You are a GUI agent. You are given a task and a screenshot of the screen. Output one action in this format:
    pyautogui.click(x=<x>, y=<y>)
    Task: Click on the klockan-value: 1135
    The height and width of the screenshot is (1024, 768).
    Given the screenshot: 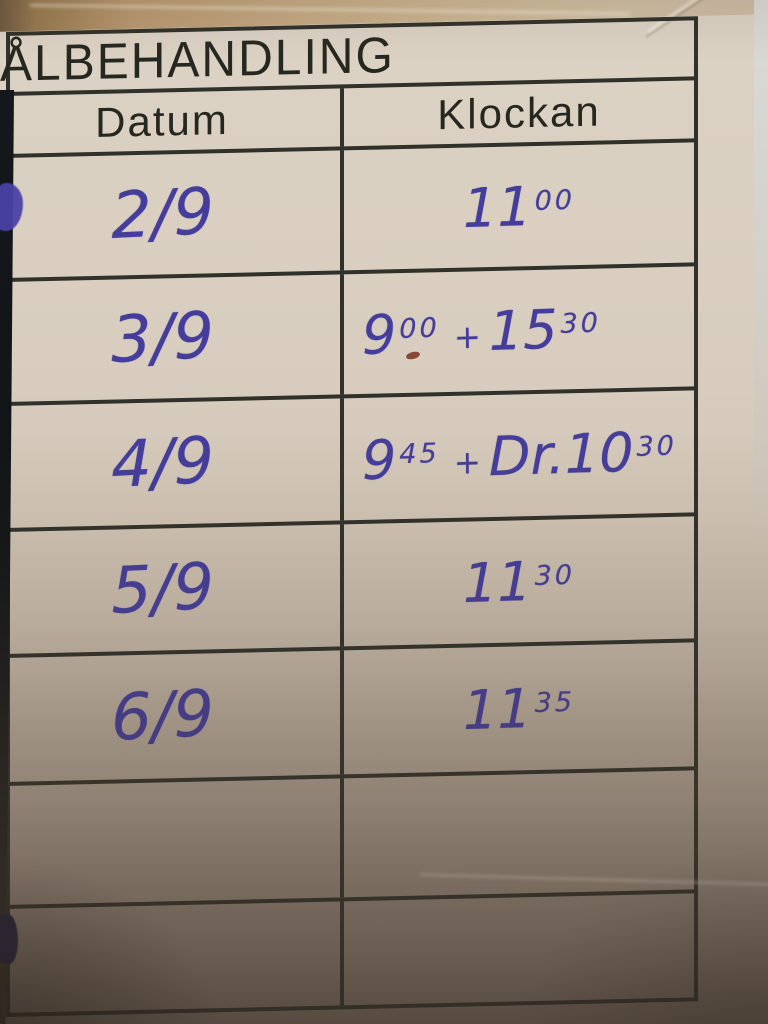 What is the action you would take?
    pyautogui.click(x=519, y=708)
    